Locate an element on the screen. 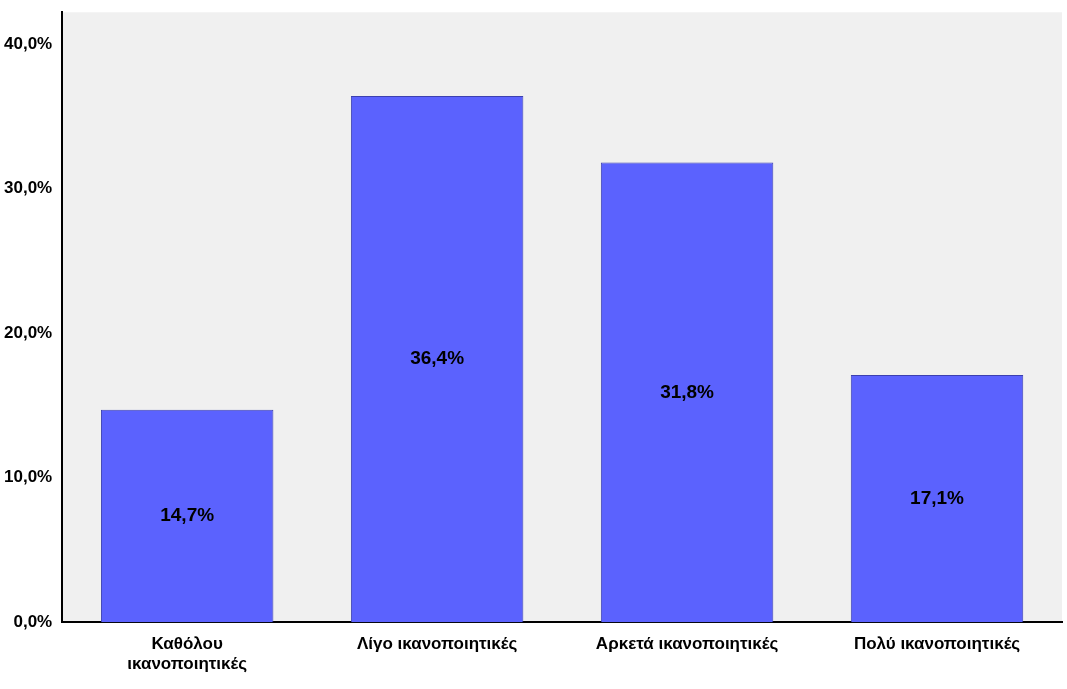 The image size is (1067, 689). x-tick-label: Πολύ ικανοποιητικές is located at coordinates (937, 644).